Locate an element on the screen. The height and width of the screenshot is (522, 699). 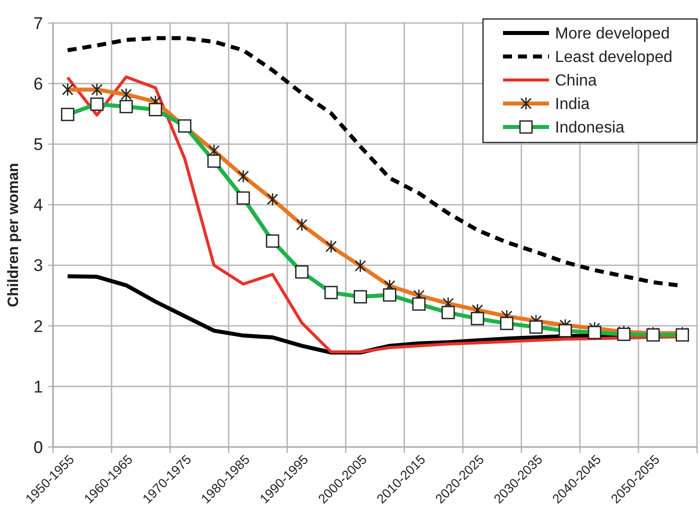
y-tick-label: 3 is located at coordinates (38, 266).